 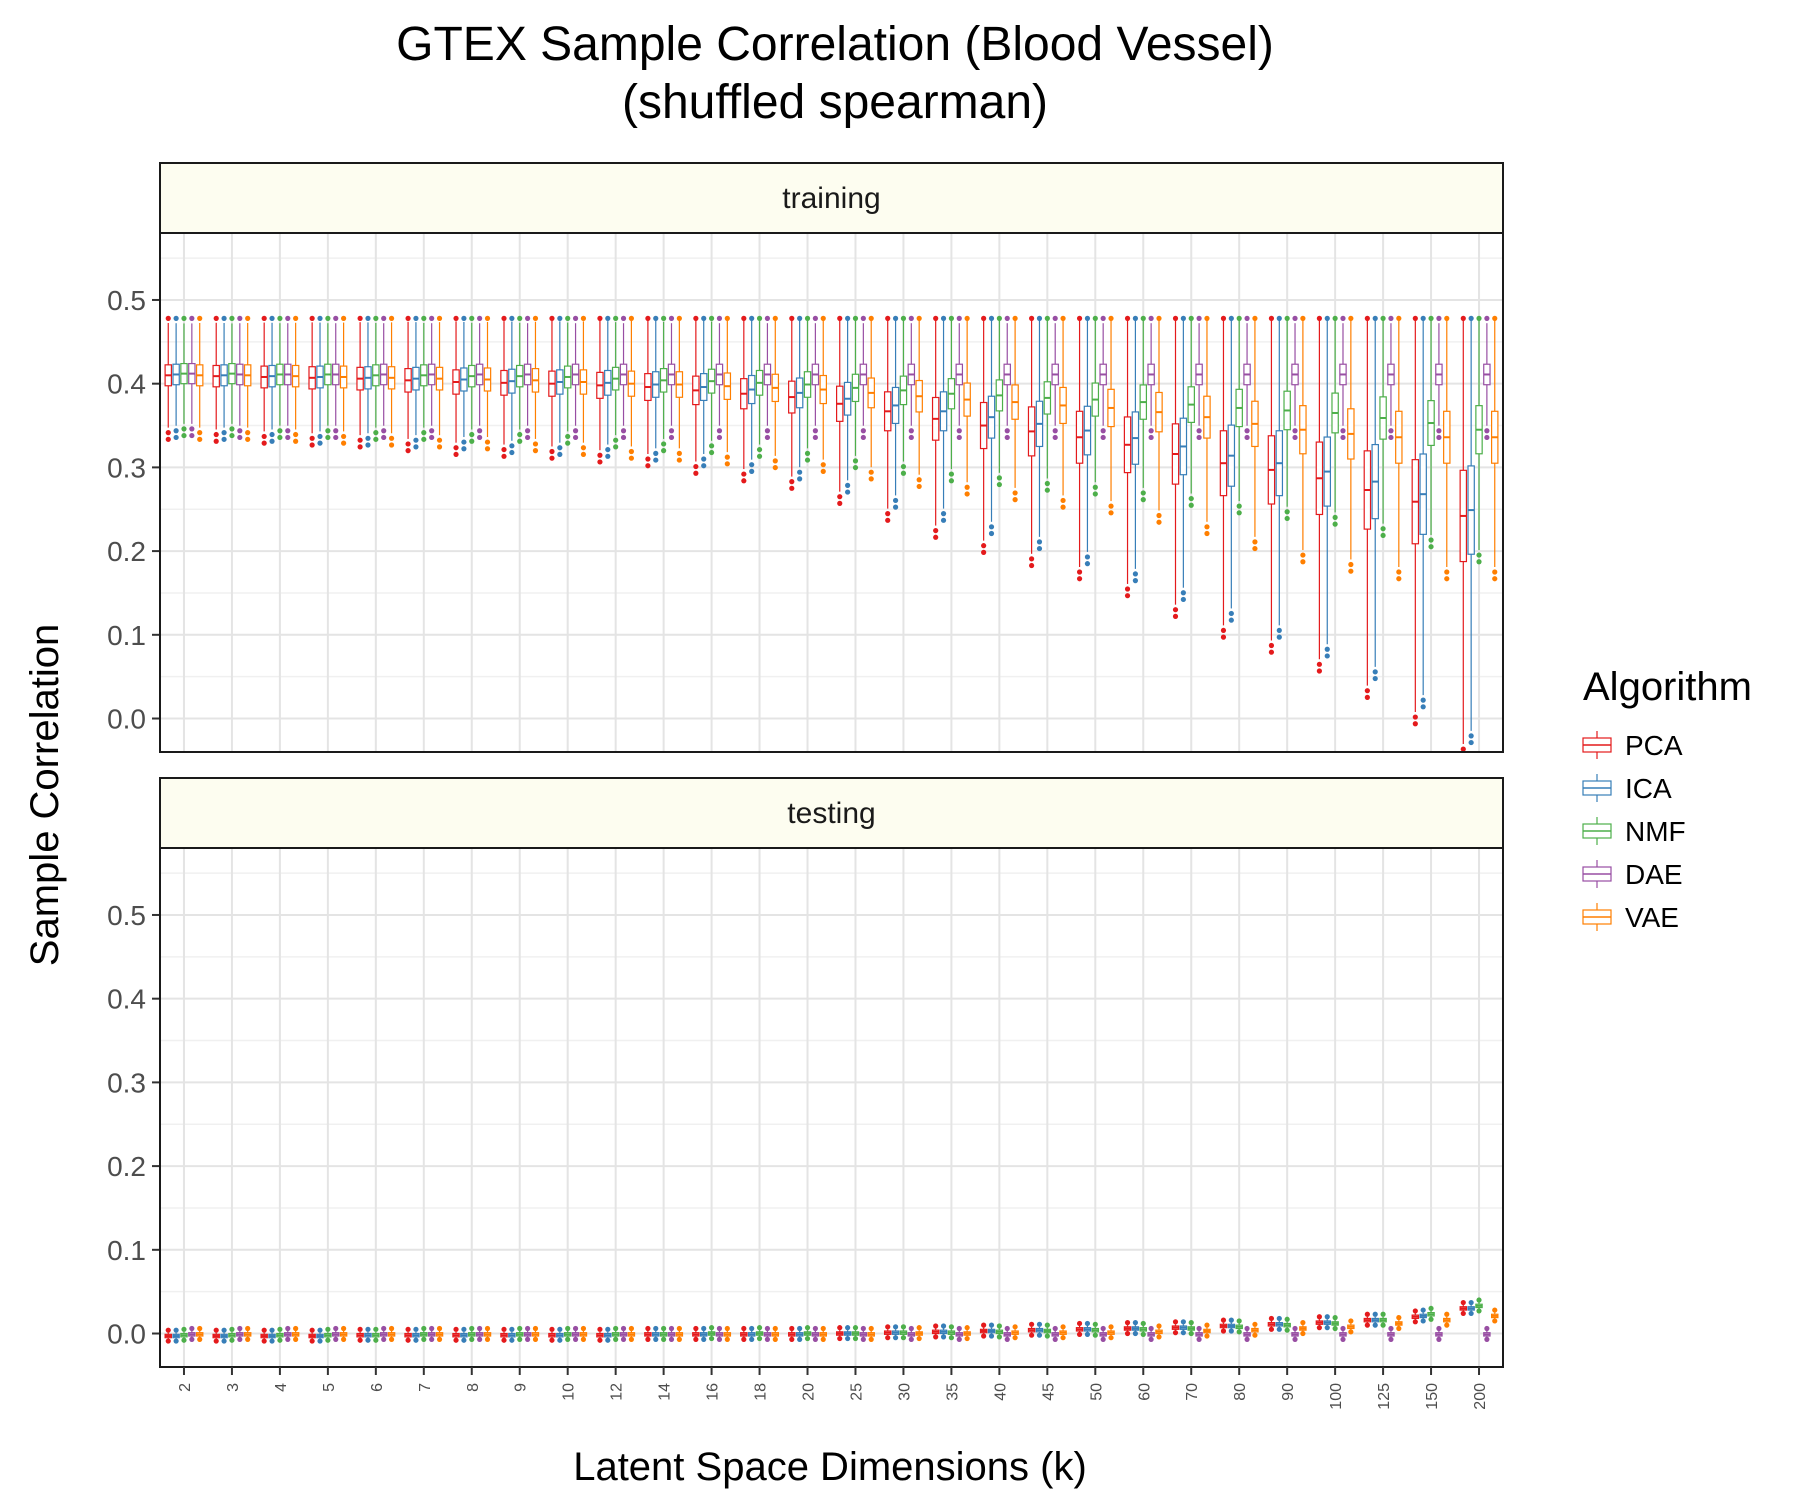 What do you see at coordinates (247, 1333) in the screenshot?
I see `box-VAE-k3` at bounding box center [247, 1333].